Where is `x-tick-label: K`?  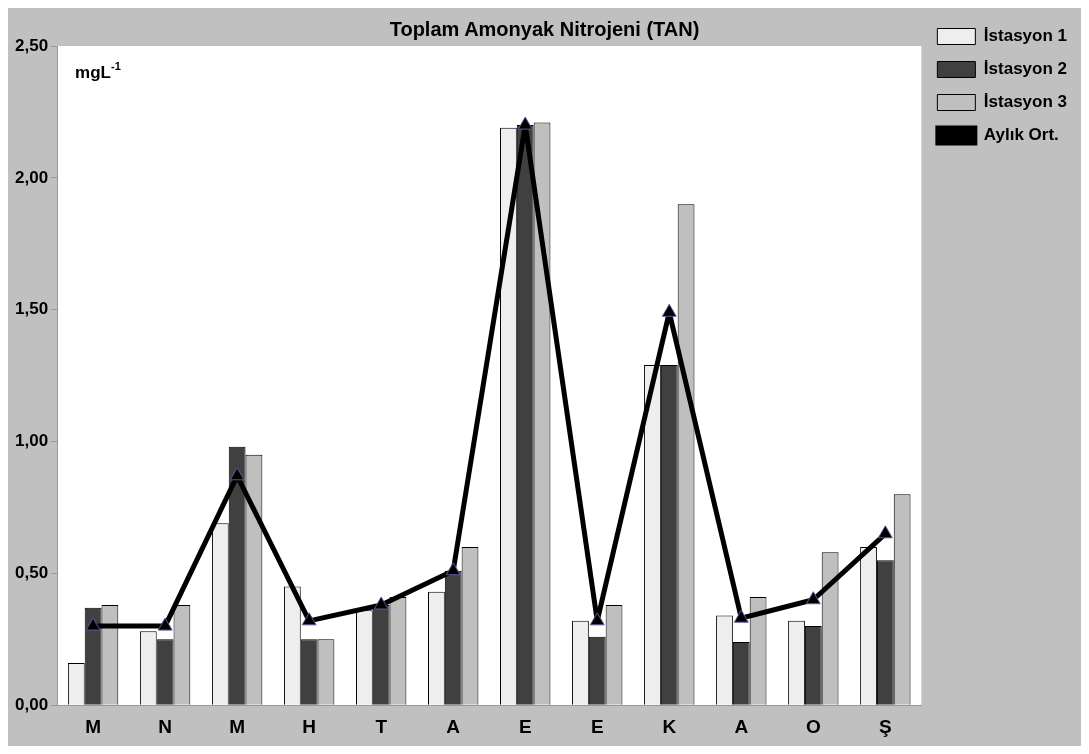 x-tick-label: K is located at coordinates (669, 726).